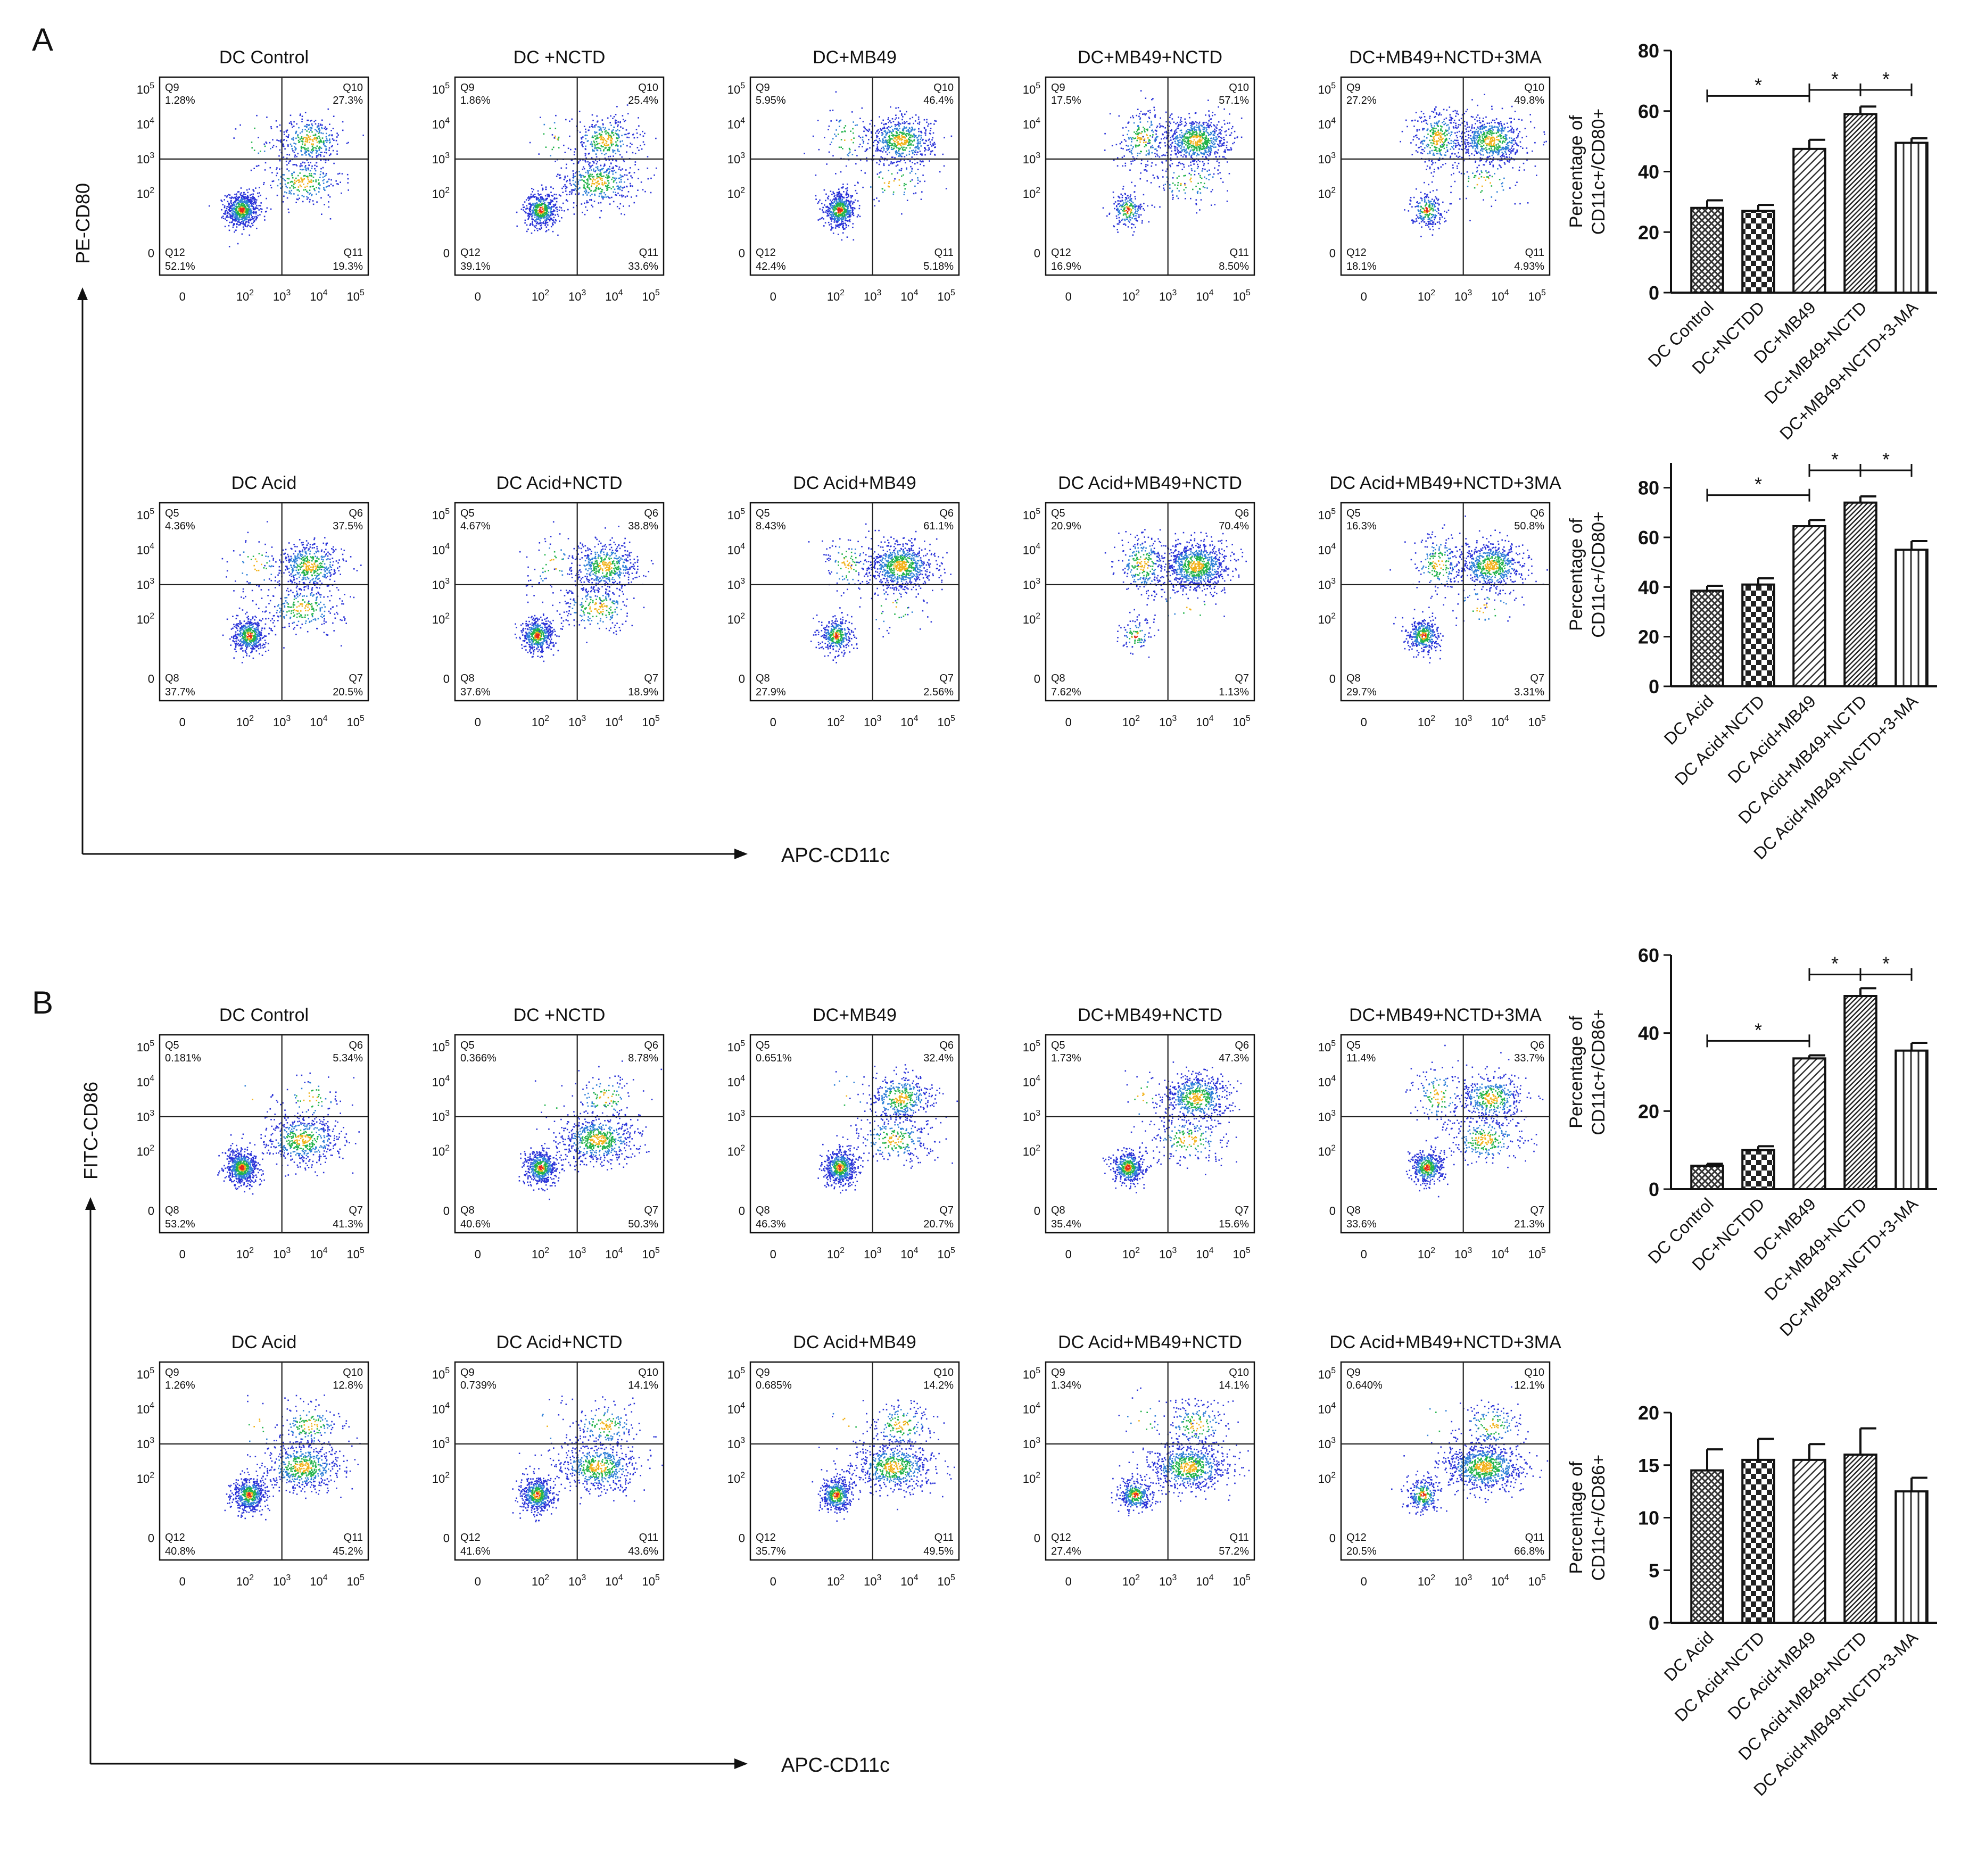 Image resolution: width=1969 pixels, height=1876 pixels. I want to click on x-tick-label: 104, so click(909, 295).